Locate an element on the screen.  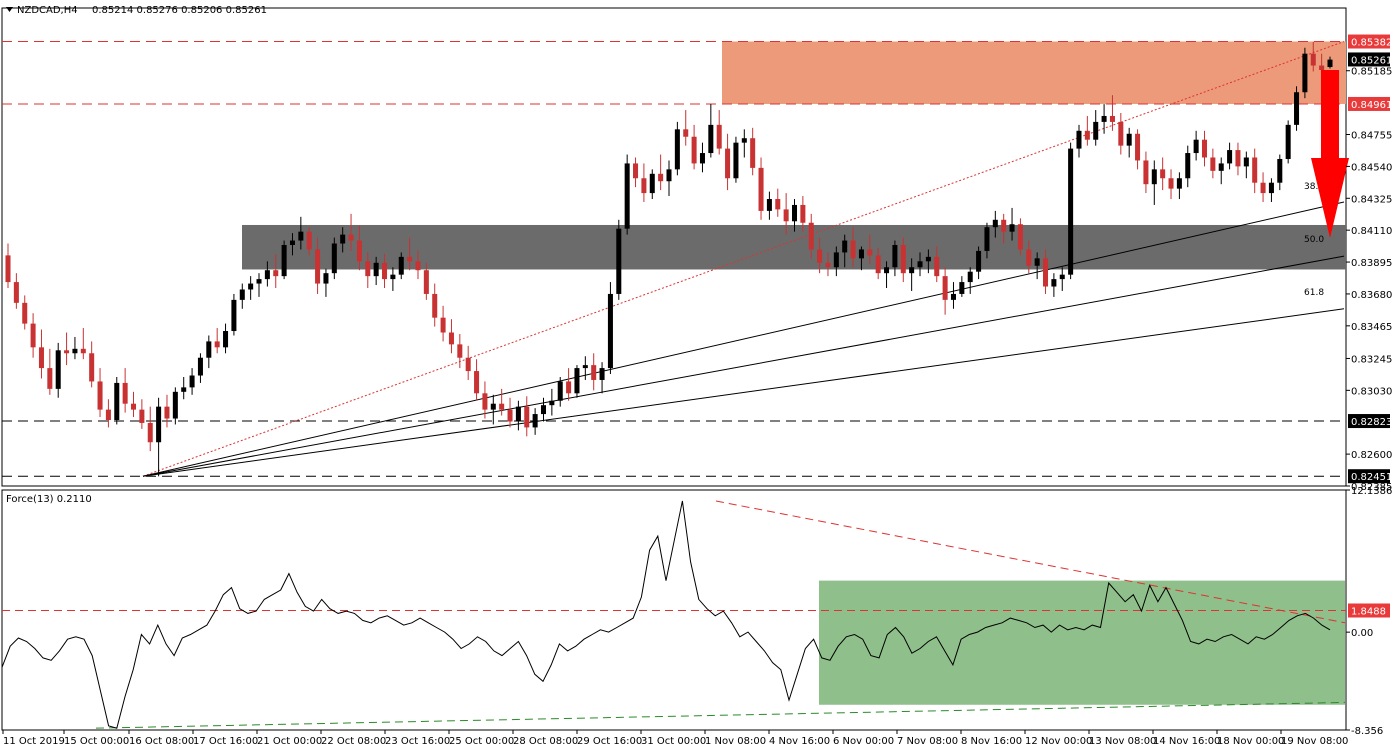
force-title: Force(13) 0.2110 is located at coordinates (49, 499).